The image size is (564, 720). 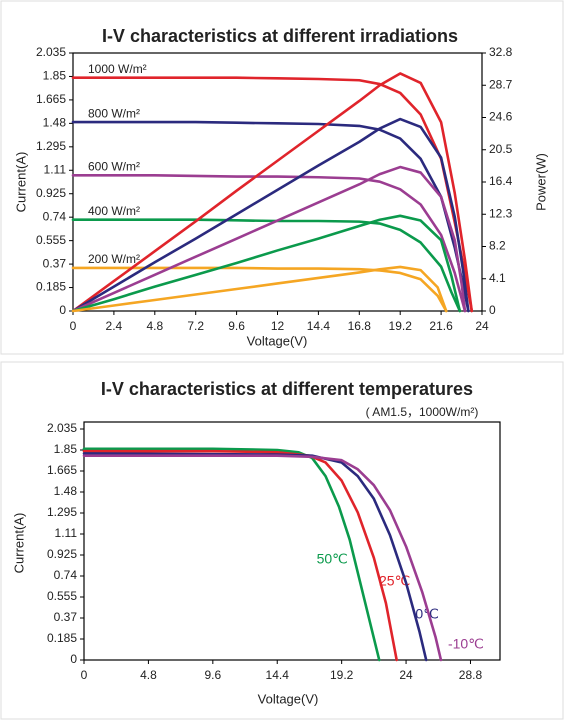 I want to click on series-label: 25℃, so click(x=394, y=581).